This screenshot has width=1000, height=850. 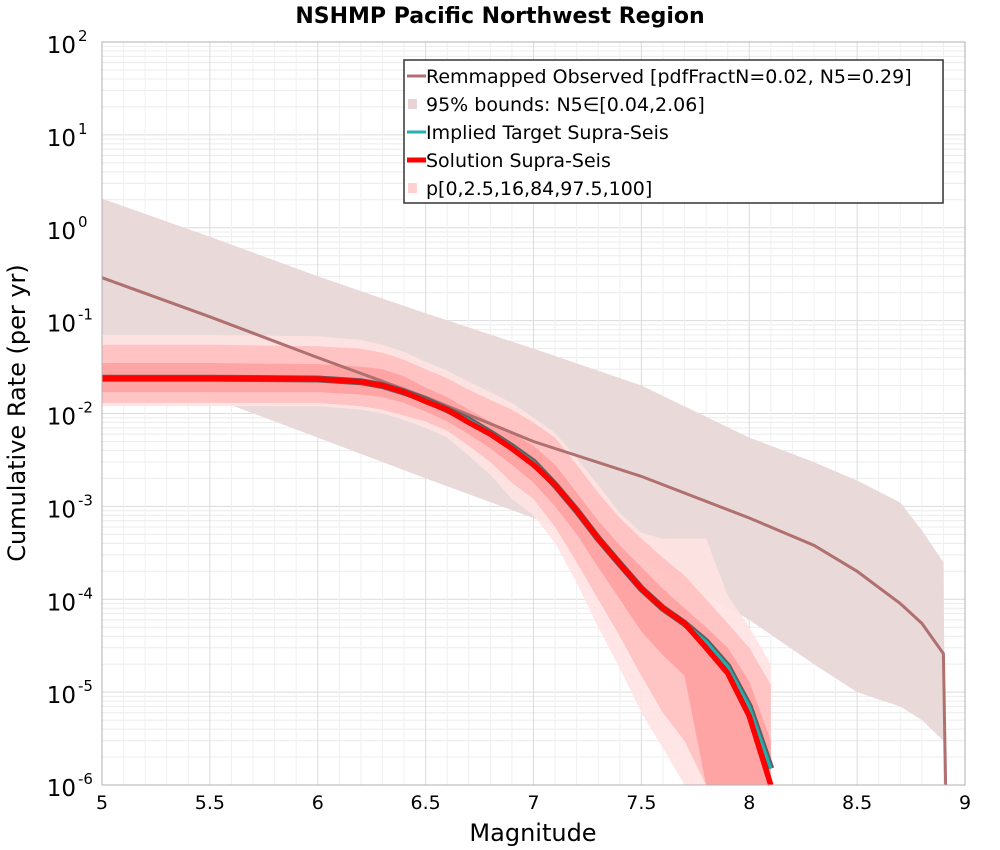 What do you see at coordinates (426, 803) in the screenshot?
I see `x-tick-label: 6.5` at bounding box center [426, 803].